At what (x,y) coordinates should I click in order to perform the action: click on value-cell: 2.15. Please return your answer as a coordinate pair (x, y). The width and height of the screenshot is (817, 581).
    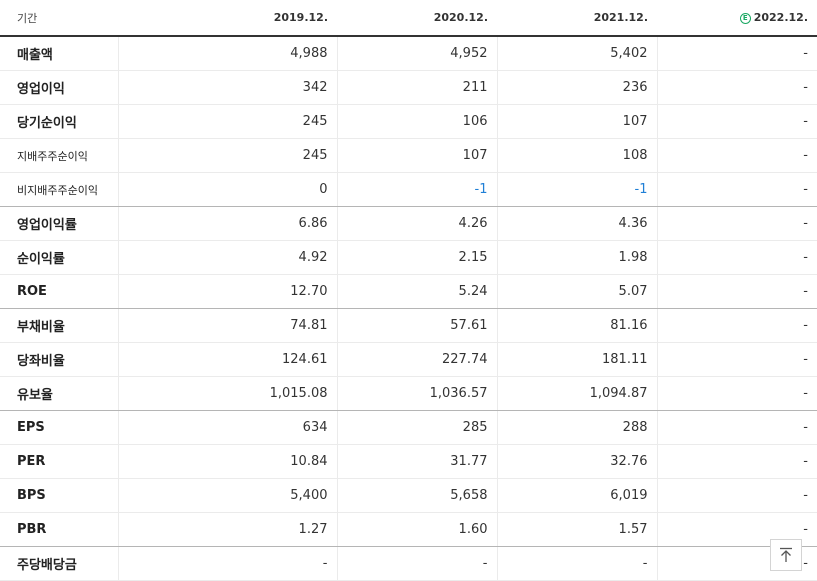
    Looking at the image, I should click on (416, 257).